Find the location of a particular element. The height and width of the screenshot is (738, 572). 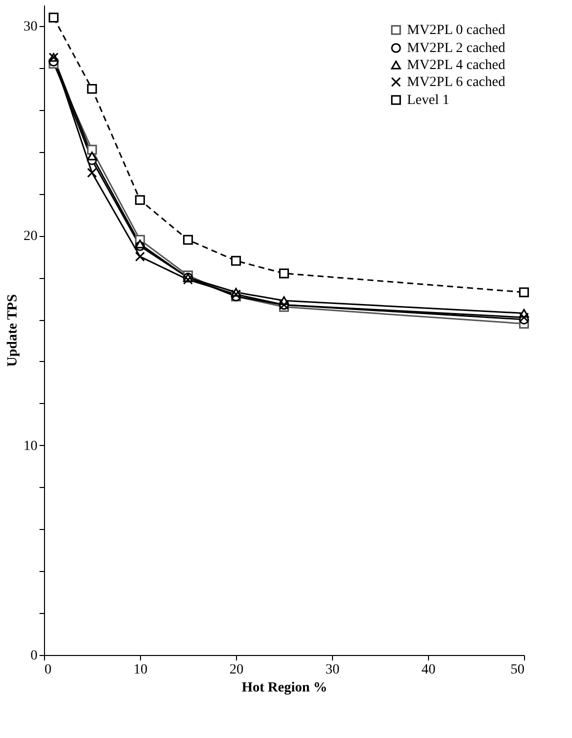

x-tick-label: 20 is located at coordinates (237, 670).